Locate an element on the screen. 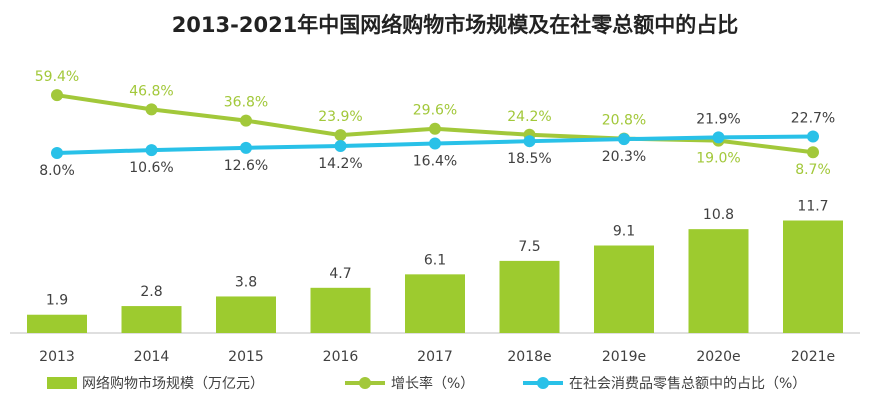 The image size is (881, 406). point-value-label: 20.8% is located at coordinates (624, 121).